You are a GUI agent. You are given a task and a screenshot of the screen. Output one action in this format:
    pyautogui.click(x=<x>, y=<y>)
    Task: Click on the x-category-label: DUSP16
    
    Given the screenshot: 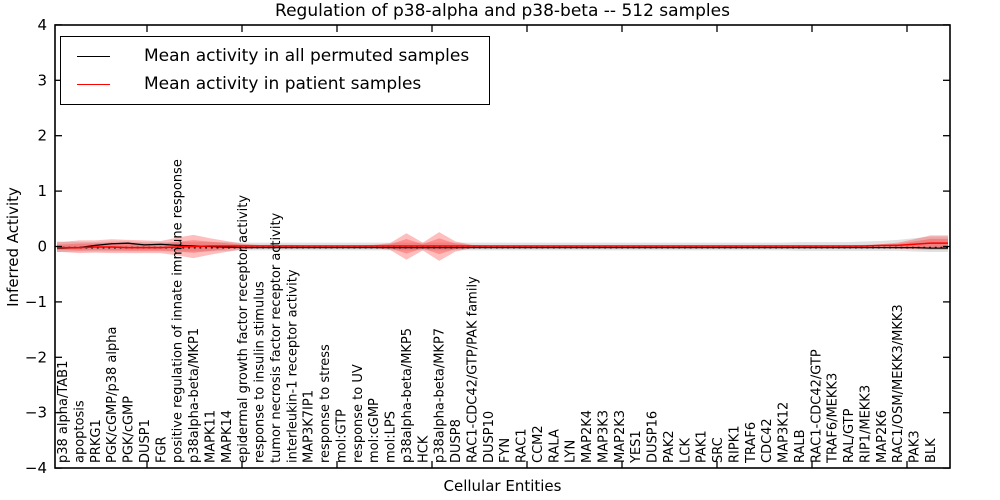 What is the action you would take?
    pyautogui.click(x=653, y=437)
    